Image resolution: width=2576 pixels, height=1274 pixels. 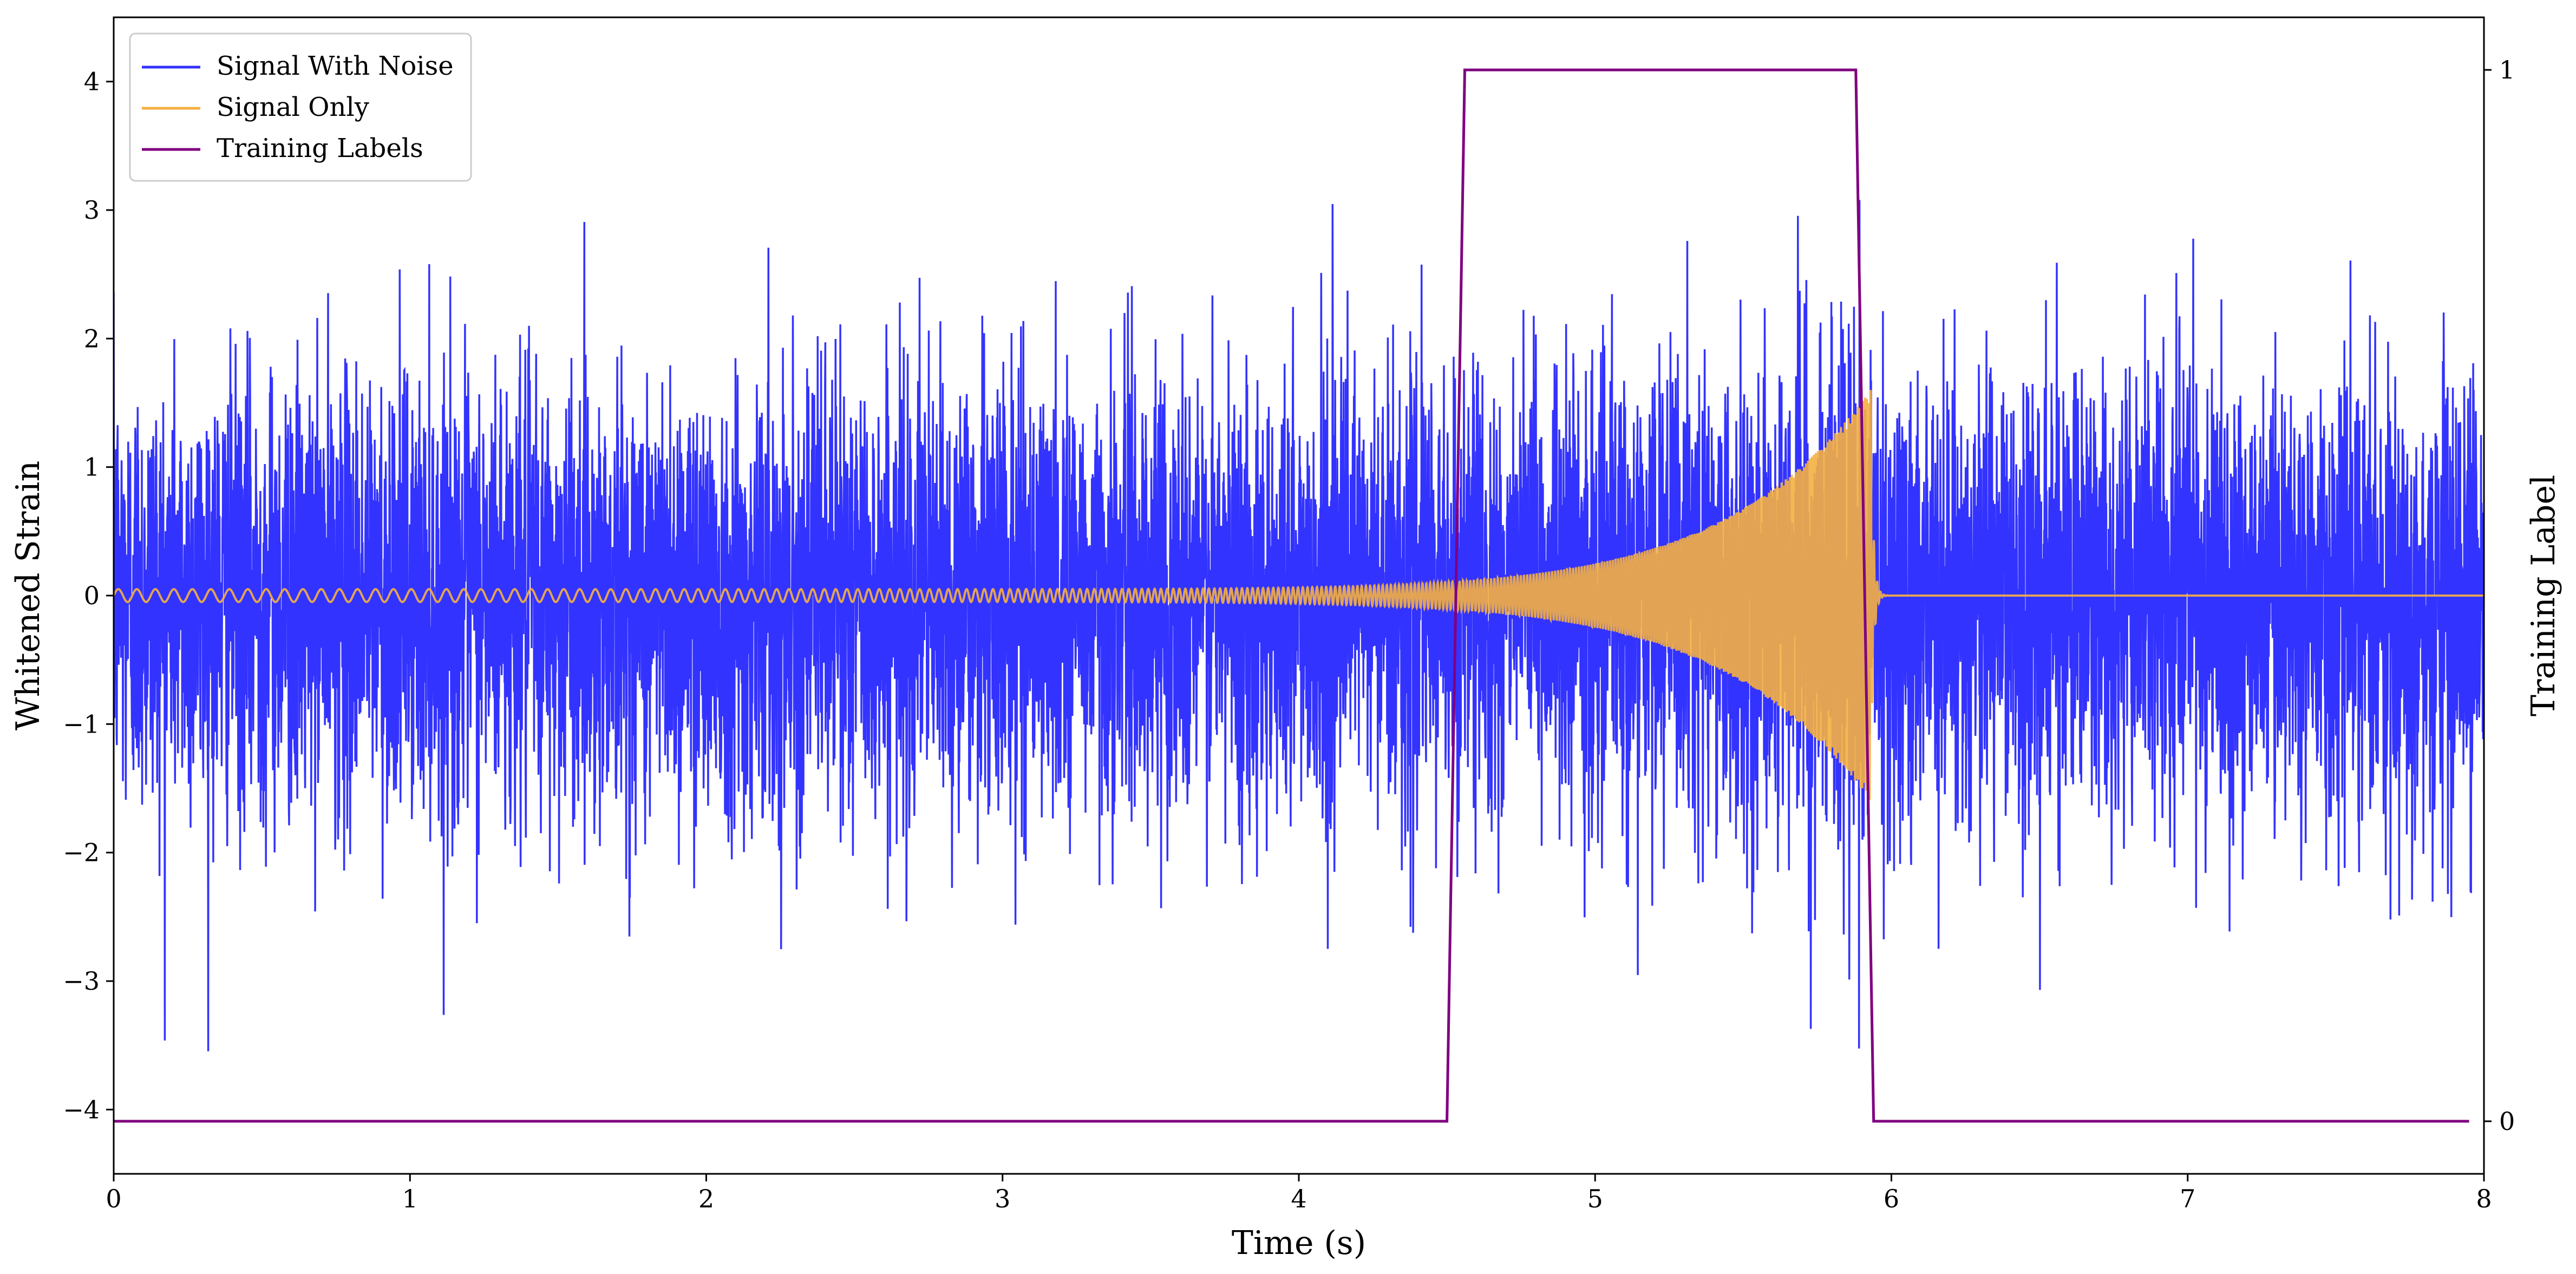 I want to click on x-tick-label: 3, so click(x=1003, y=1198).